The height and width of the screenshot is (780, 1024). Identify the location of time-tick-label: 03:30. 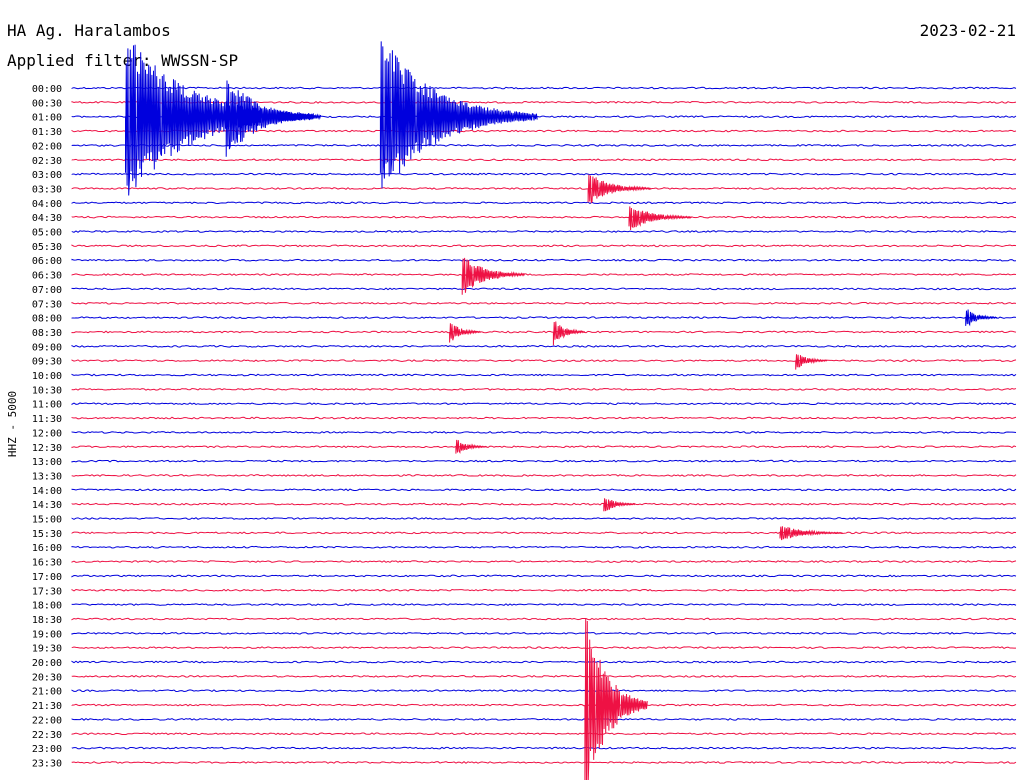
(47, 189).